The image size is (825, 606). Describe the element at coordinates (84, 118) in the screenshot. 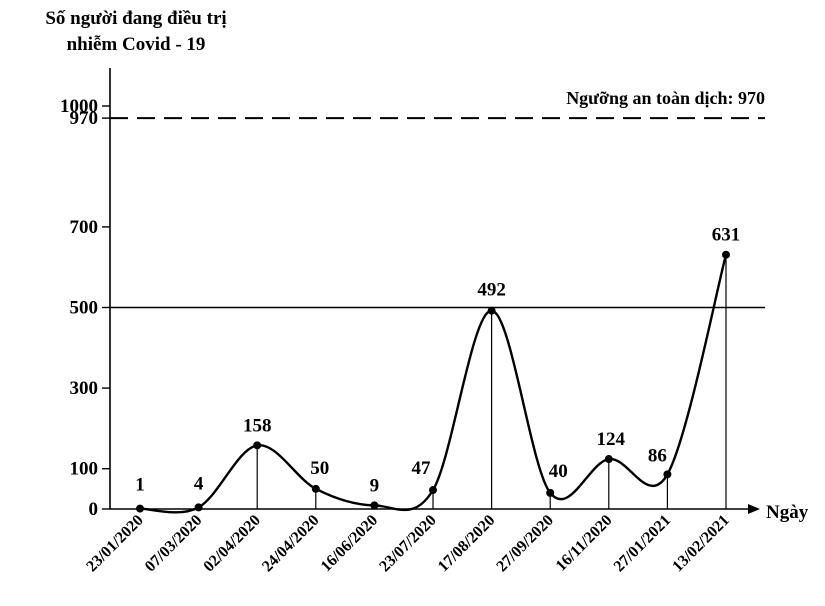

I see `y-tick-label: 970` at that location.